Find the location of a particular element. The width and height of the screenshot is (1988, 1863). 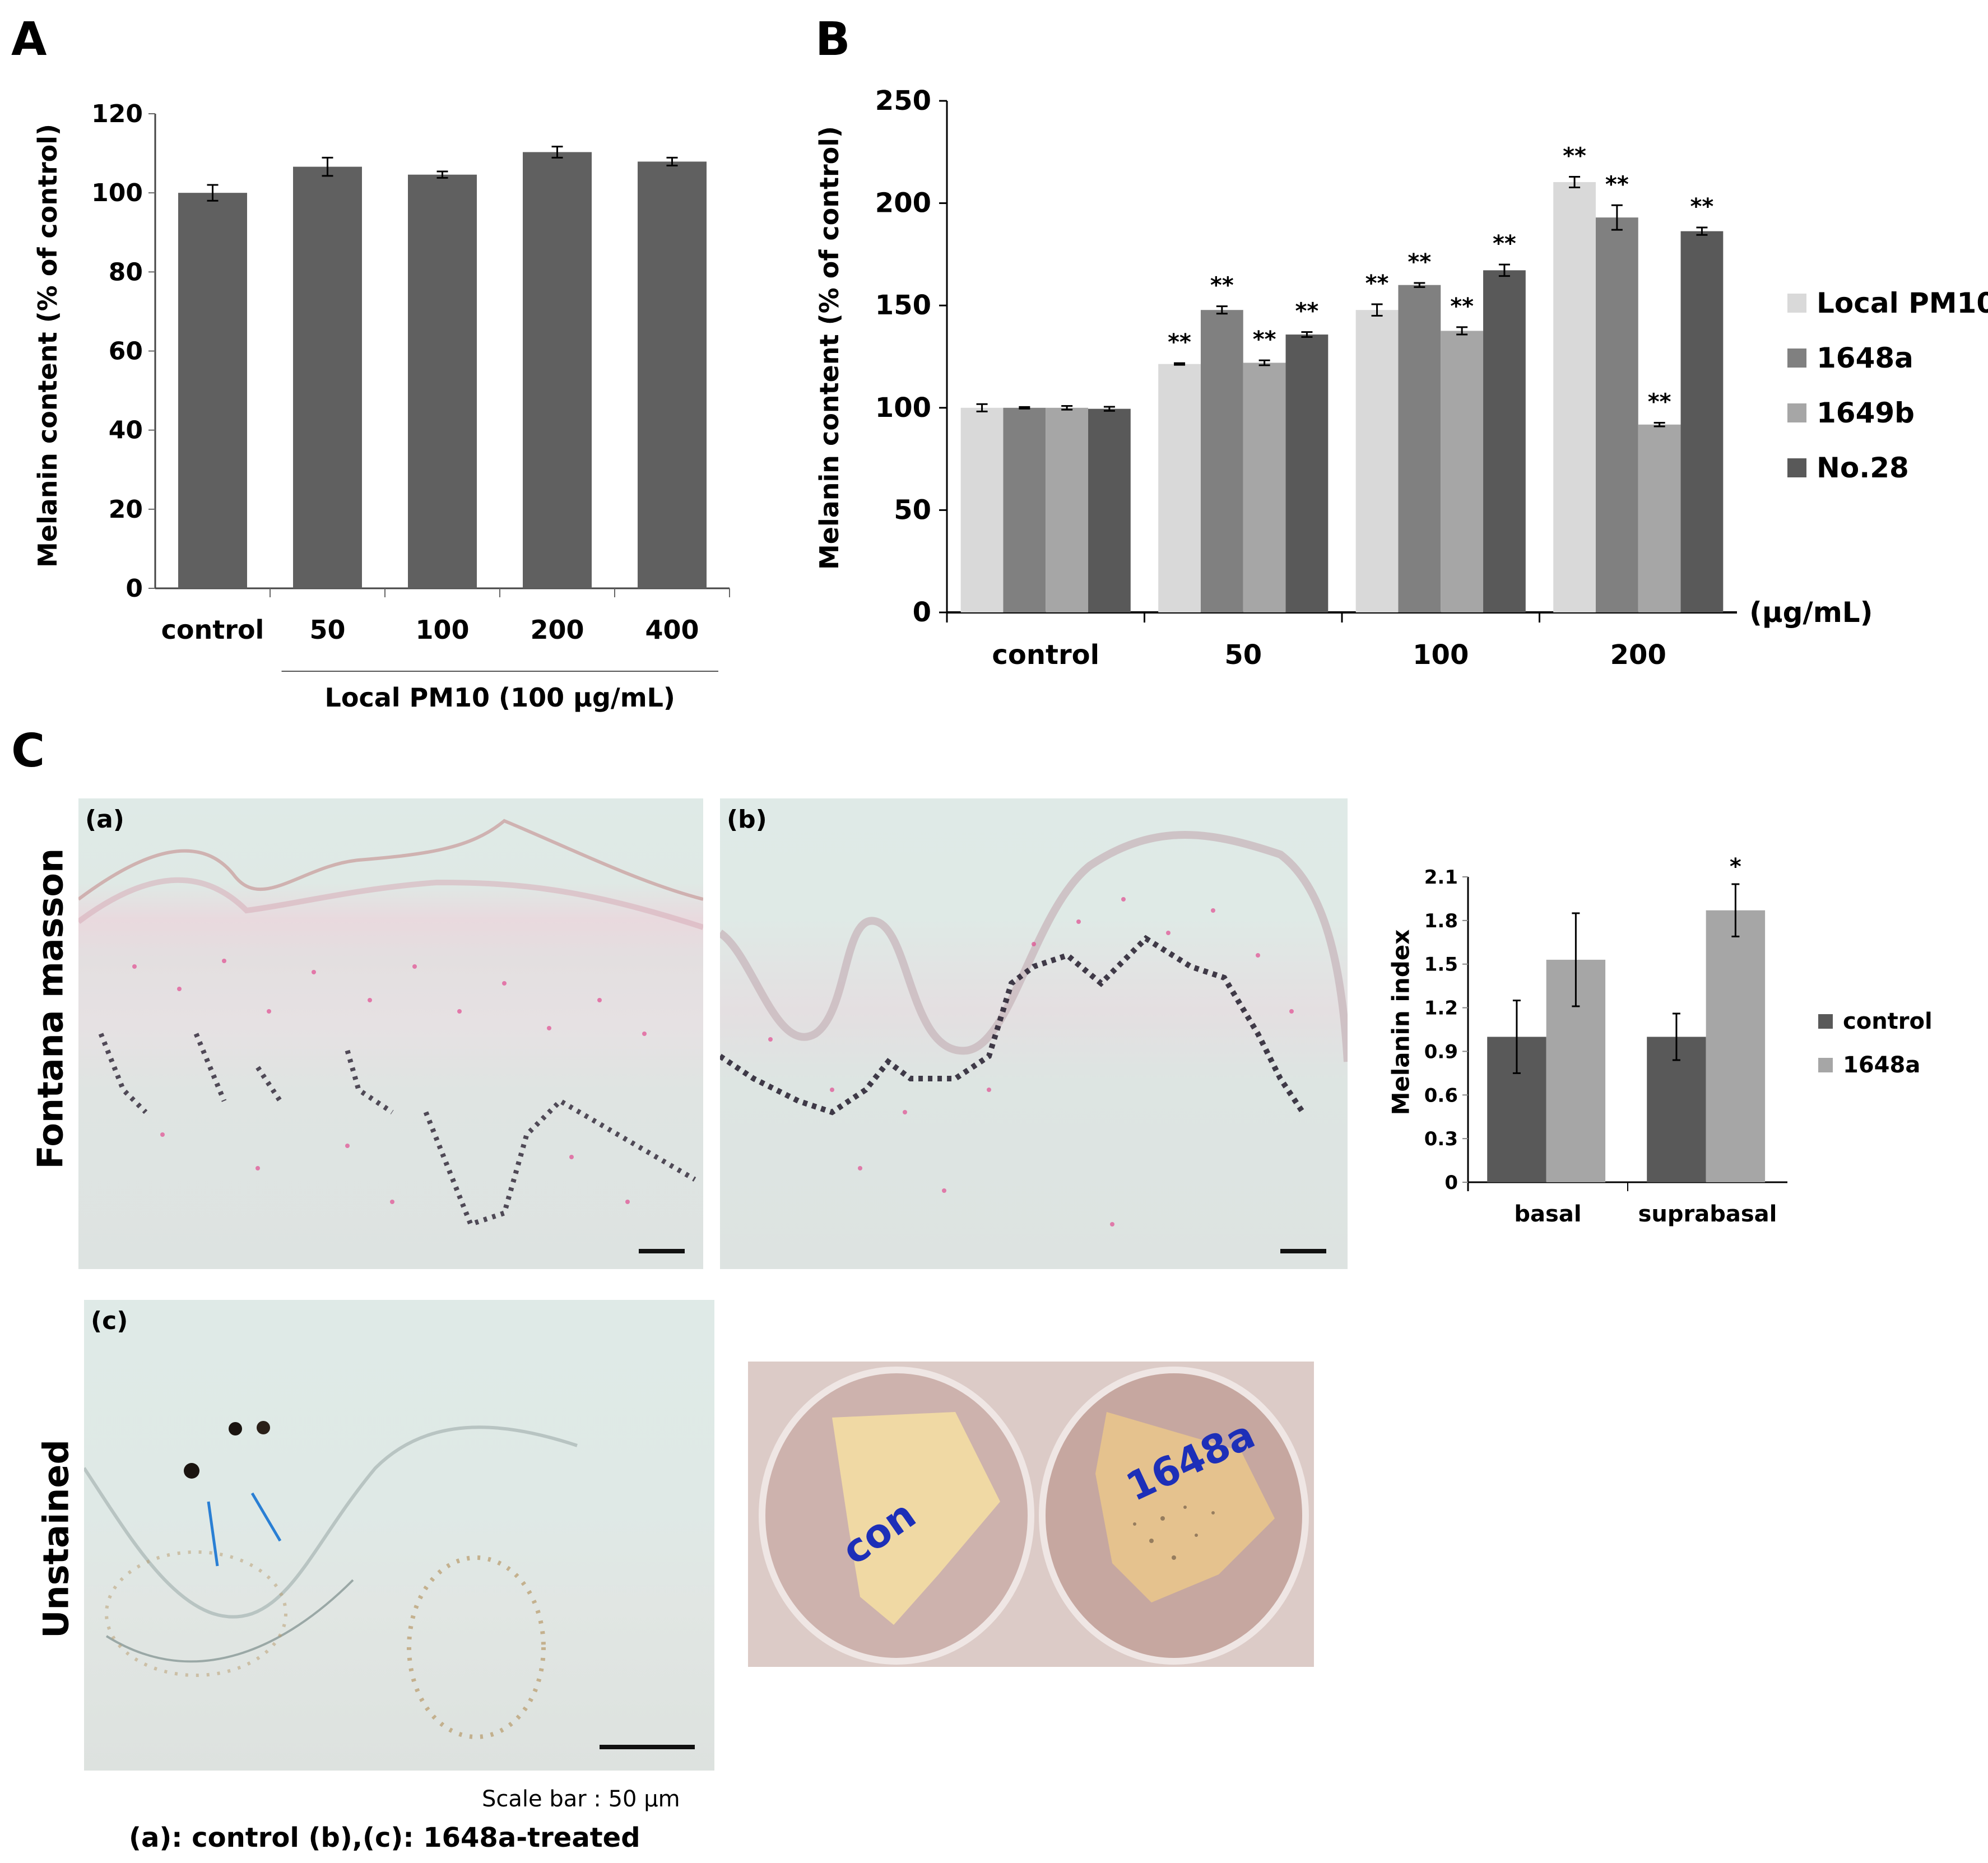

bar-1649b-control is located at coordinates (1067, 509).